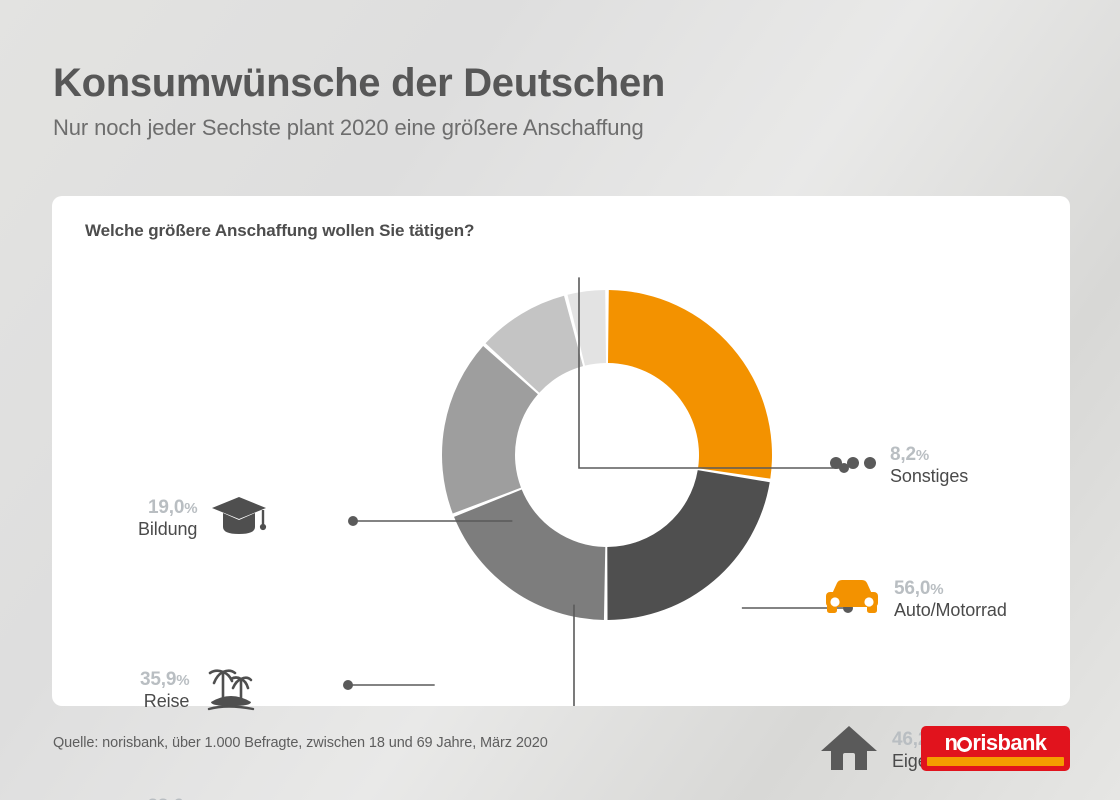 This screenshot has width=1120, height=800. Describe the element at coordinates (996, 742) in the screenshot. I see `logo-wordmark: n risbank` at that location.